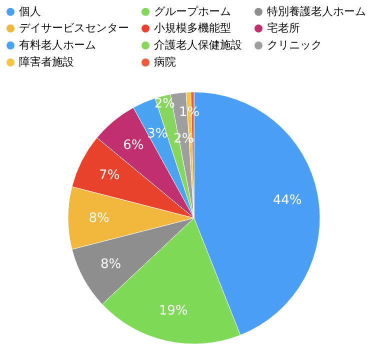 This screenshot has height=357, width=388. I want to click on legend-label: デイサービスセンター, so click(74, 28).